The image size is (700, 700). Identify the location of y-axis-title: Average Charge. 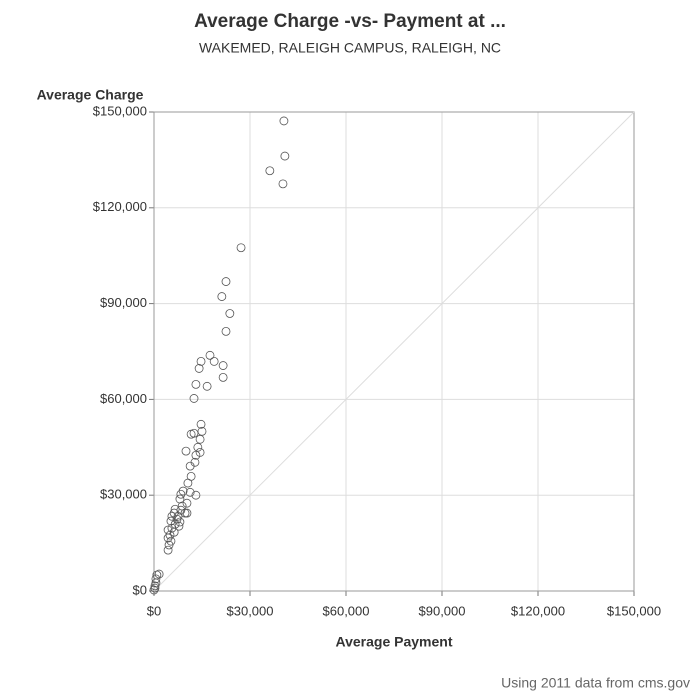
(90, 95).